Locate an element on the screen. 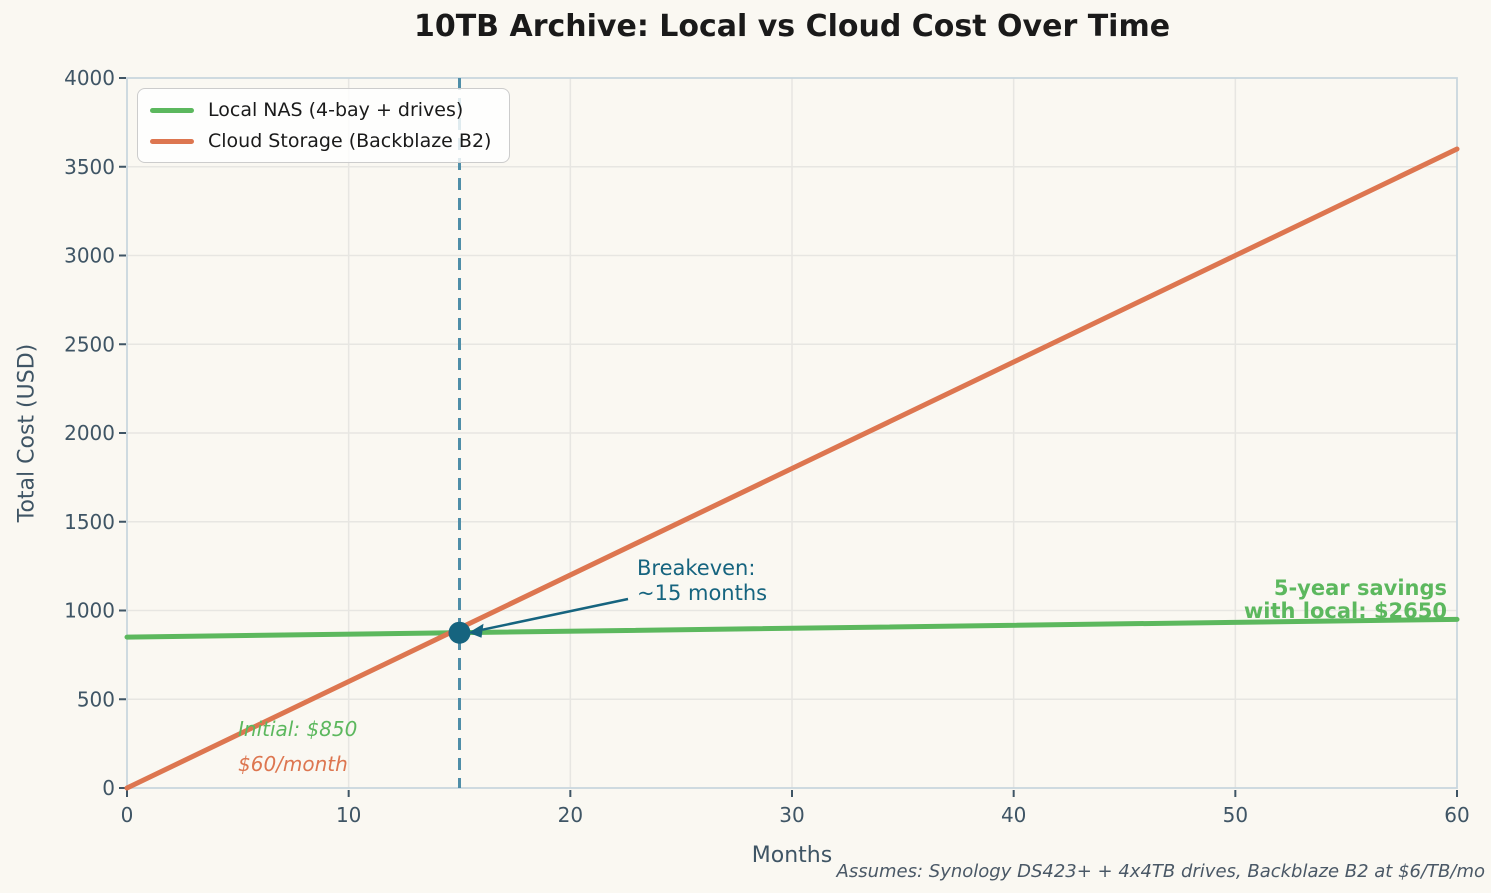  breakeven-arrow-head is located at coordinates (476, 630).